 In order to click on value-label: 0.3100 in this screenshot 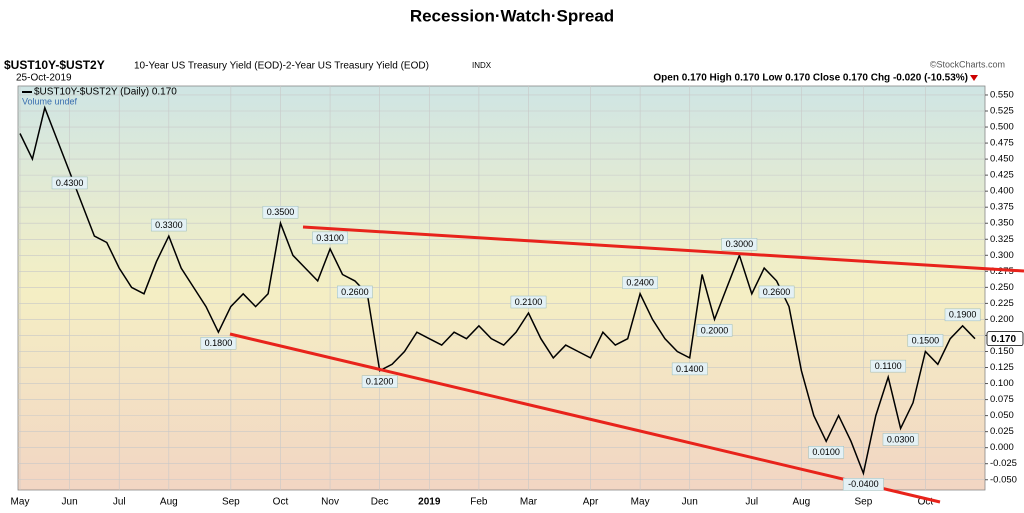, I will do `click(330, 238)`.